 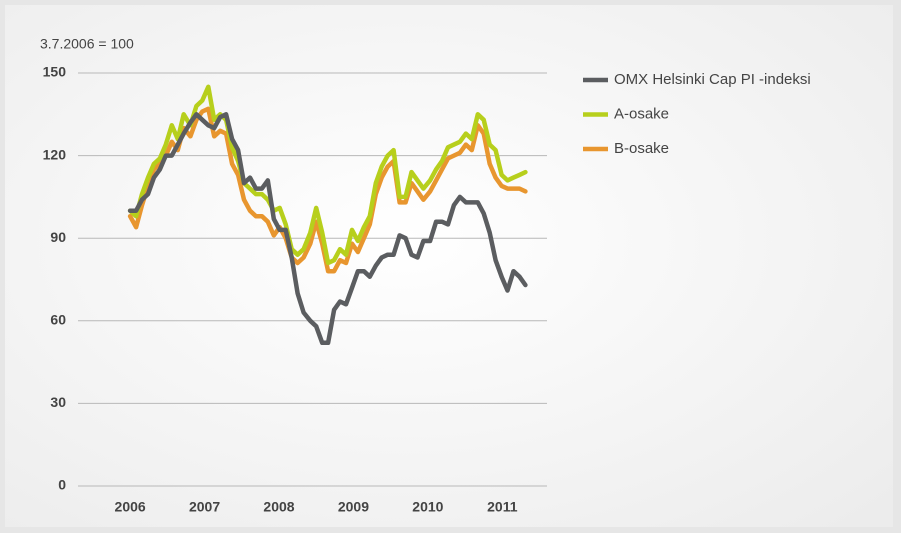 I want to click on y-tick-label: 150, so click(x=55, y=72).